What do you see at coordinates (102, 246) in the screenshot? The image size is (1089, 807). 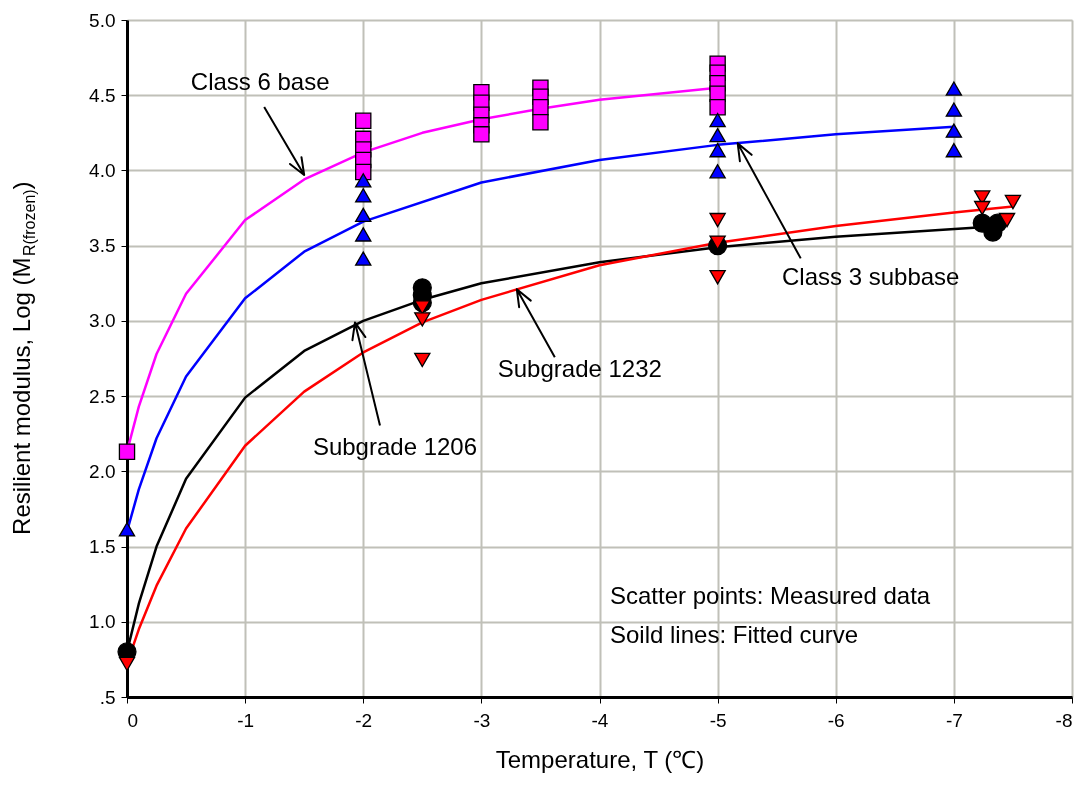 I see `y-tick-label: 3.5` at bounding box center [102, 246].